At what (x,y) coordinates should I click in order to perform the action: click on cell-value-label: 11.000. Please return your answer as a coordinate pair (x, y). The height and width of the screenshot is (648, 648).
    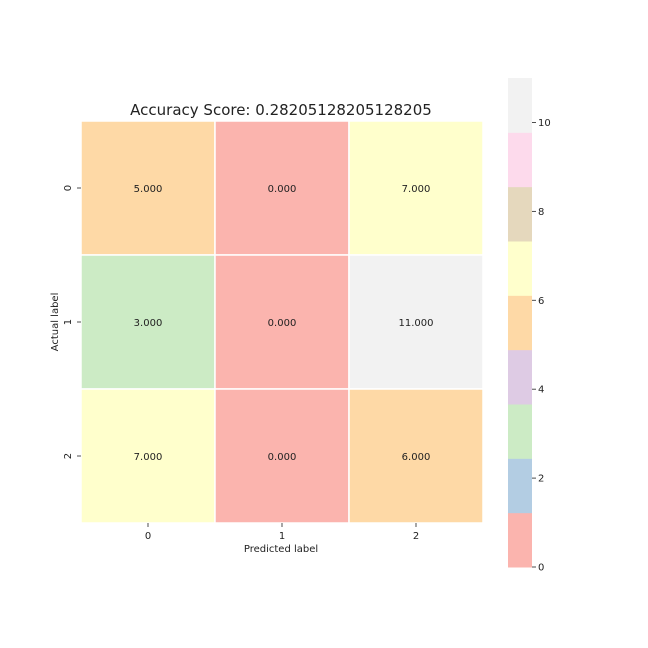
    Looking at the image, I should click on (416, 323).